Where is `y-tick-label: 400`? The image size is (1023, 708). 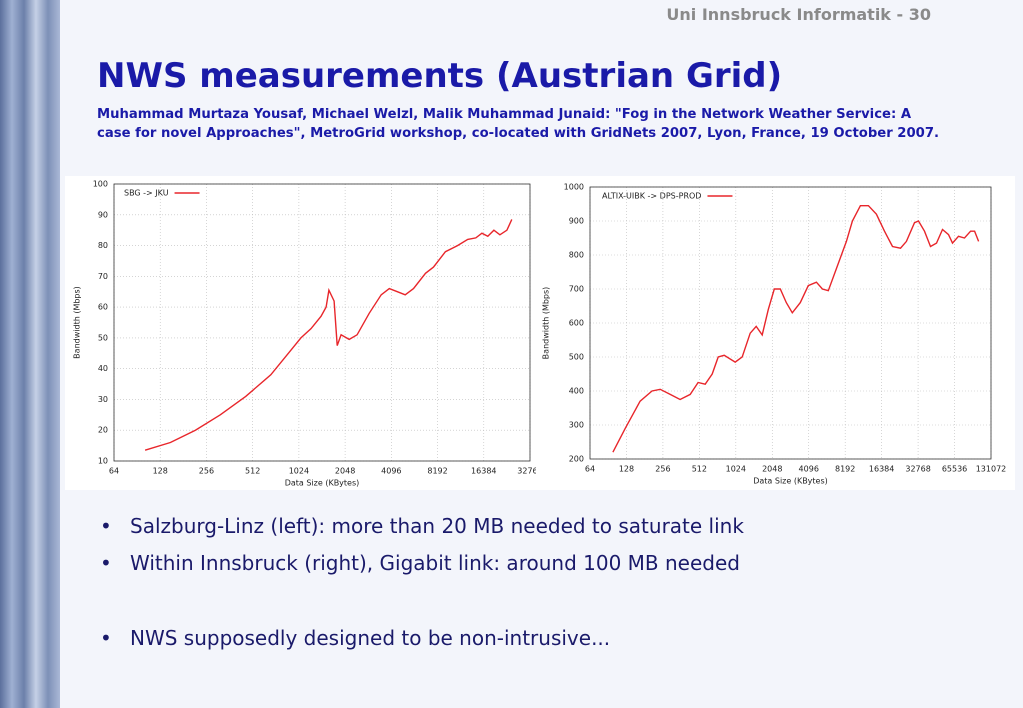
y-tick-label: 400 is located at coordinates (576, 391).